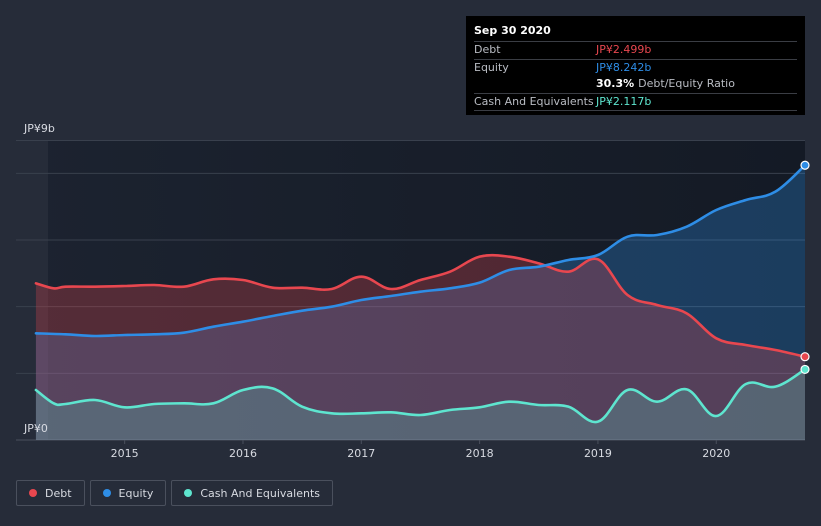 This screenshot has height=526, width=821. Describe the element at coordinates (32, 290) in the screenshot. I see `plot-history-background` at that location.